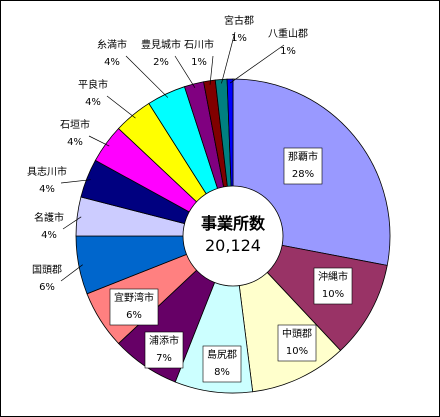  I want to click on slice-label: 具志川市 4%, so click(47, 180).